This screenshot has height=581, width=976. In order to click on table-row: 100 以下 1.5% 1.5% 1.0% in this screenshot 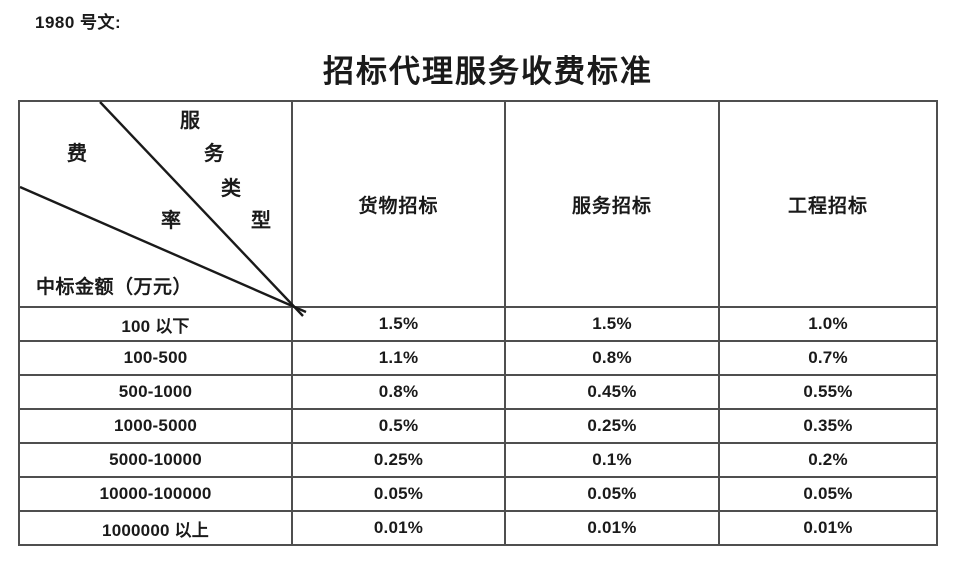, I will do `click(478, 324)`.